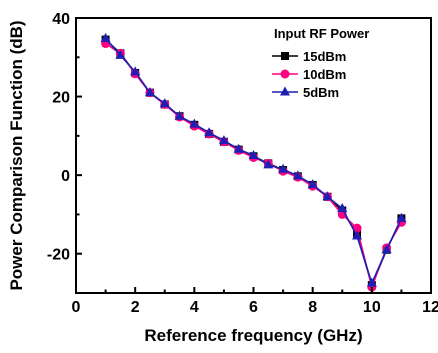 This screenshot has height=353, width=438. What do you see at coordinates (253, 335) in the screenshot?
I see `x-axis-title: Reference frequency (GHz)` at bounding box center [253, 335].